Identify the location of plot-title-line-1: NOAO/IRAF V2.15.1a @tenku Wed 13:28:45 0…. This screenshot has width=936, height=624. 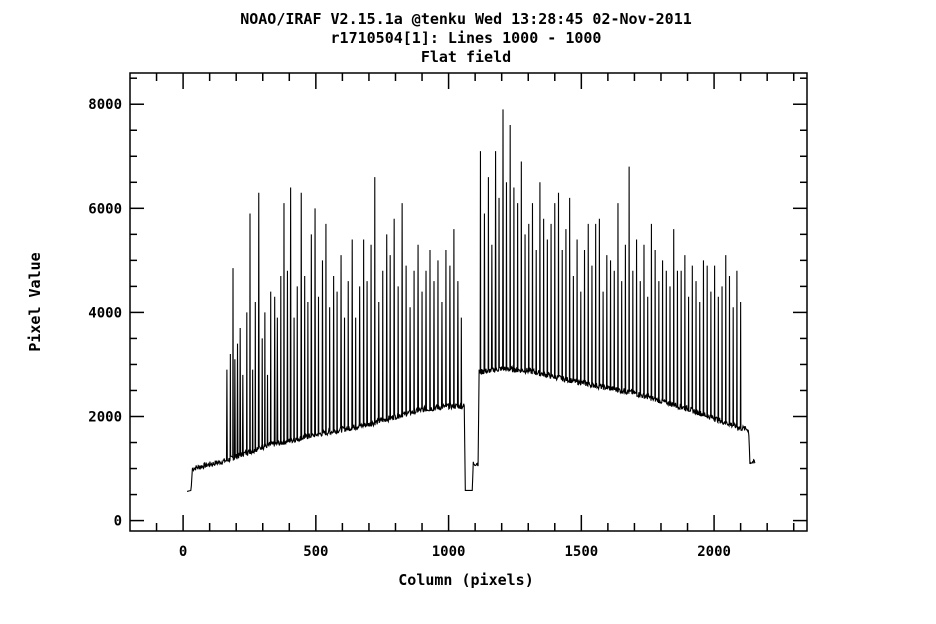
(466, 19).